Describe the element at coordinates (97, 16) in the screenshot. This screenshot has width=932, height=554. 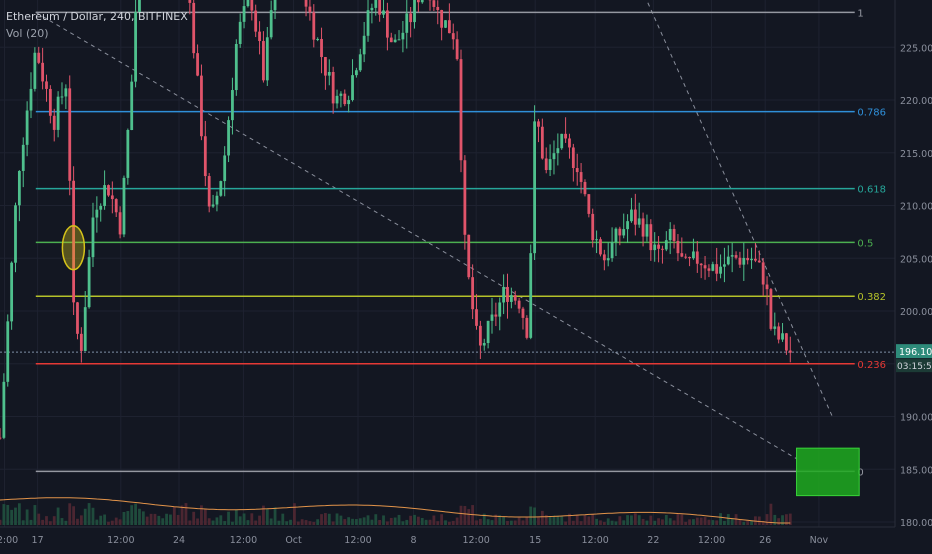
I see `symbol-title: Ethereum / Dollar, 240, BITFINEX` at that location.